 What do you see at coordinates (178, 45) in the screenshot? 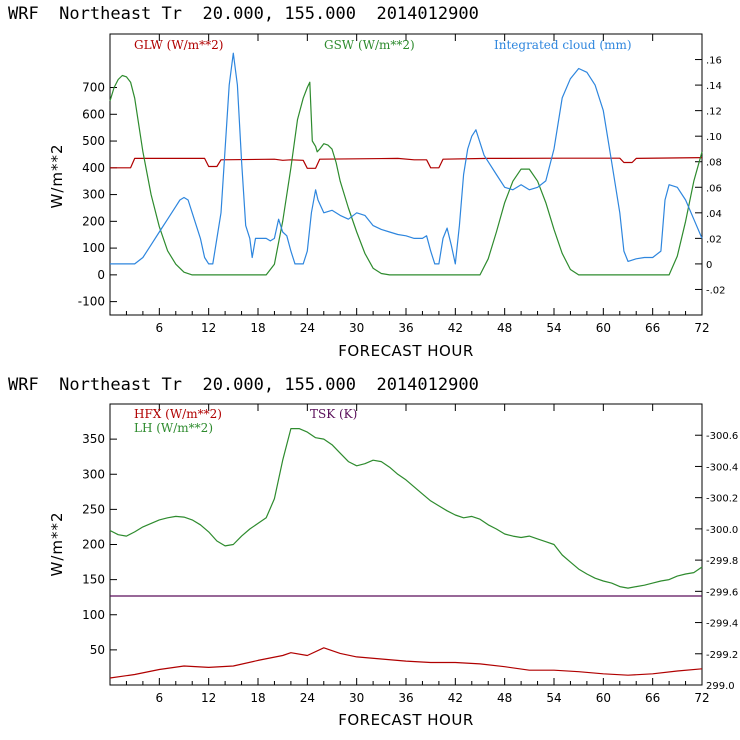
I see `legend-glw: GLW (W/m**2)` at bounding box center [178, 45].